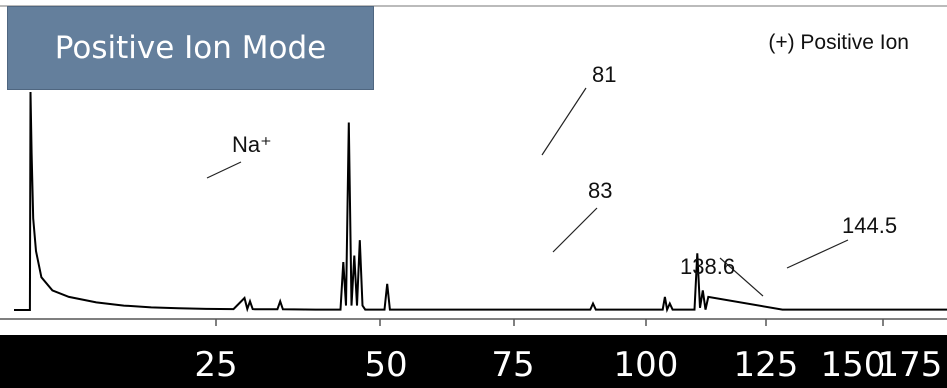  Describe the element at coordinates (646, 365) in the screenshot. I see `x-tick-label: 100` at that location.